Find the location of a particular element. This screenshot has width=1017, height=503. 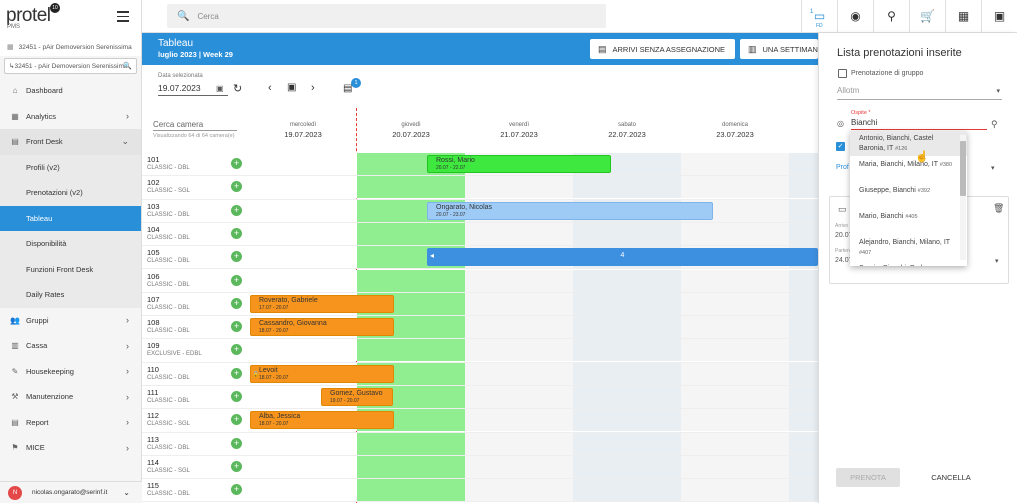

calendar-today-icon: ▣ is located at coordinates (292, 87).